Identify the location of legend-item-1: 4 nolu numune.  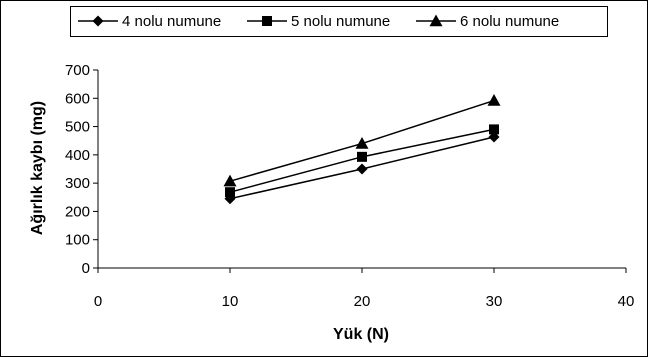
(149, 21).